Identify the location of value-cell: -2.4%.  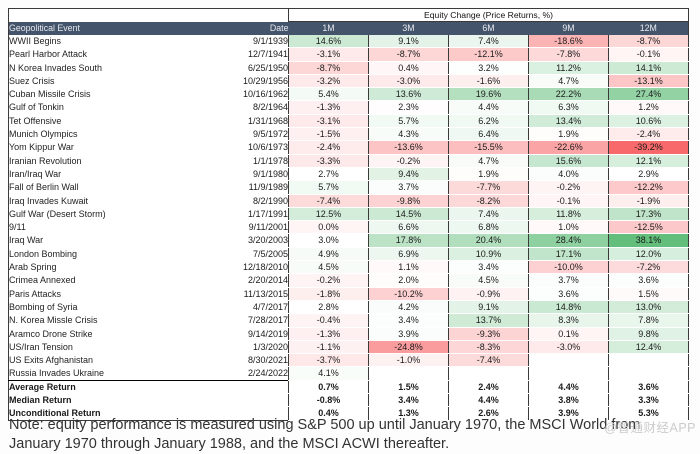
(648, 134).